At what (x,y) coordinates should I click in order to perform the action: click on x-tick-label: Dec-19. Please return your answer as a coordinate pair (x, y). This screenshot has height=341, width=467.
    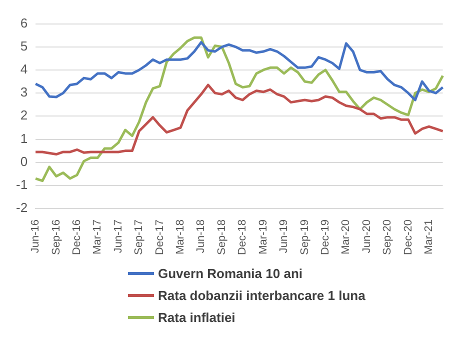
    Looking at the image, I should click on (325, 237).